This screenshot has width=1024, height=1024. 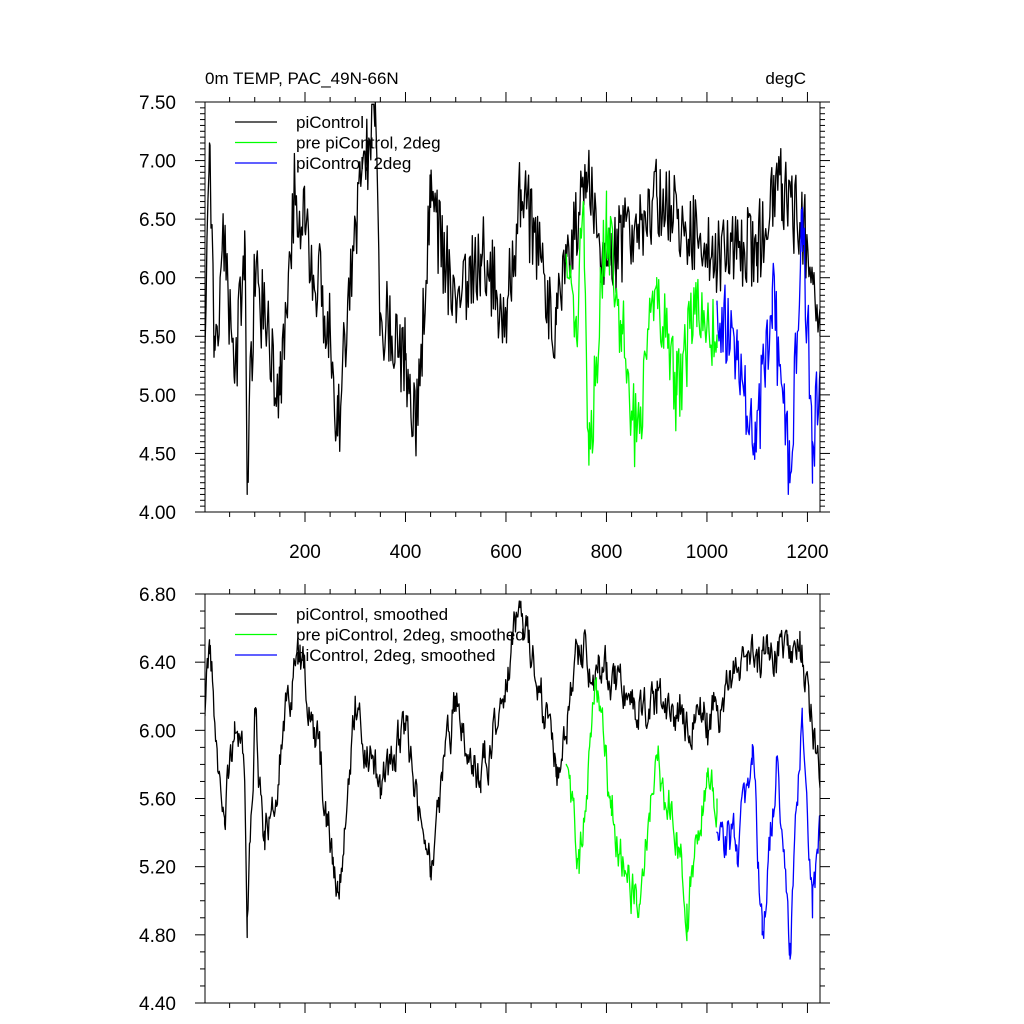 What do you see at coordinates (157, 868) in the screenshot?
I see `y-tick-label: 5.20` at bounding box center [157, 868].